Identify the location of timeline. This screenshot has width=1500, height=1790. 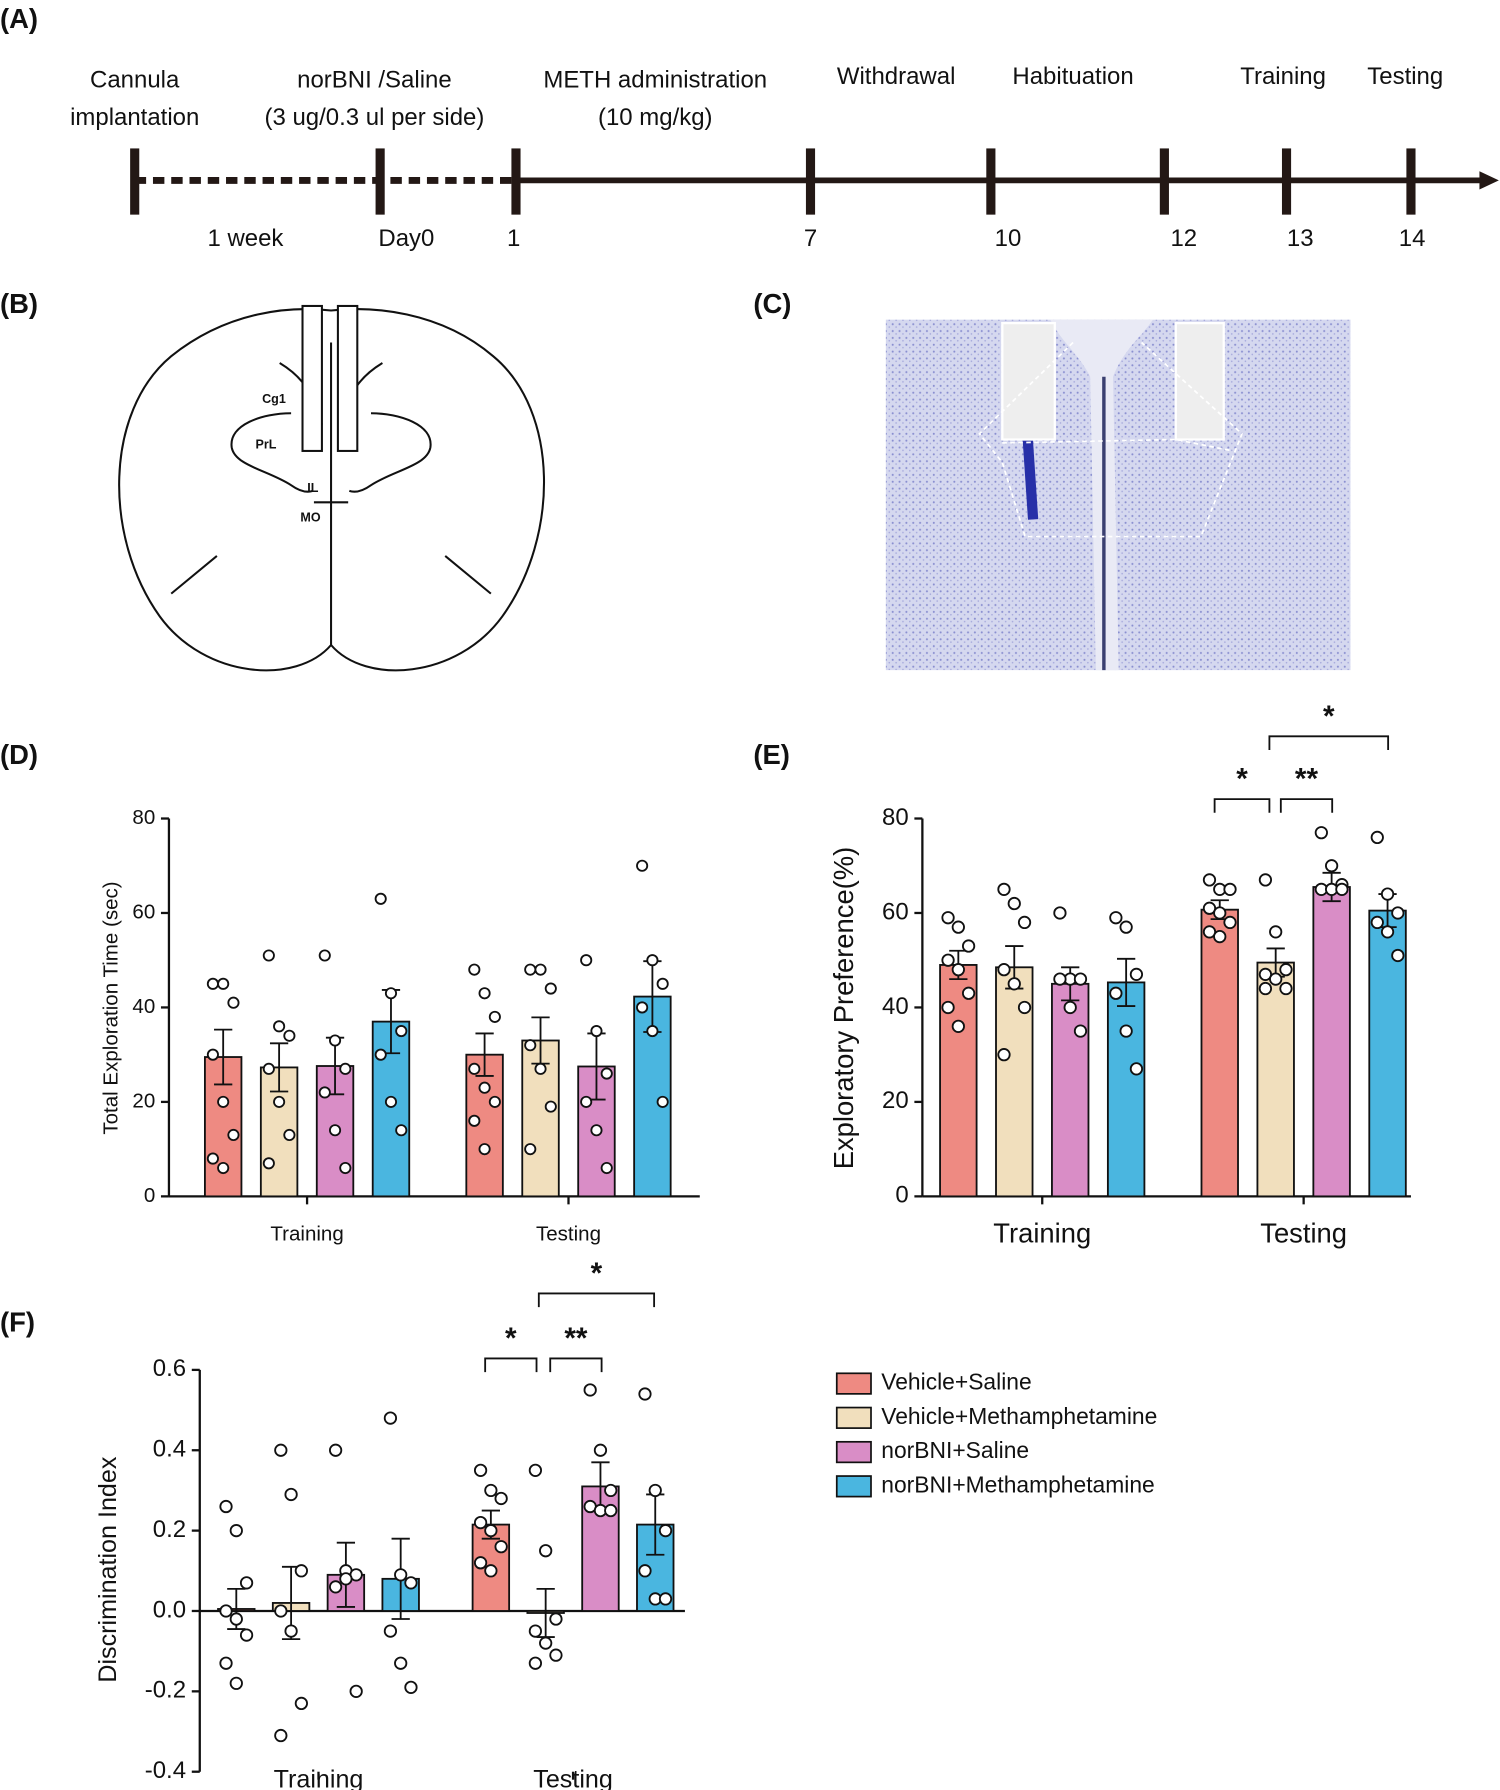
(816, 180).